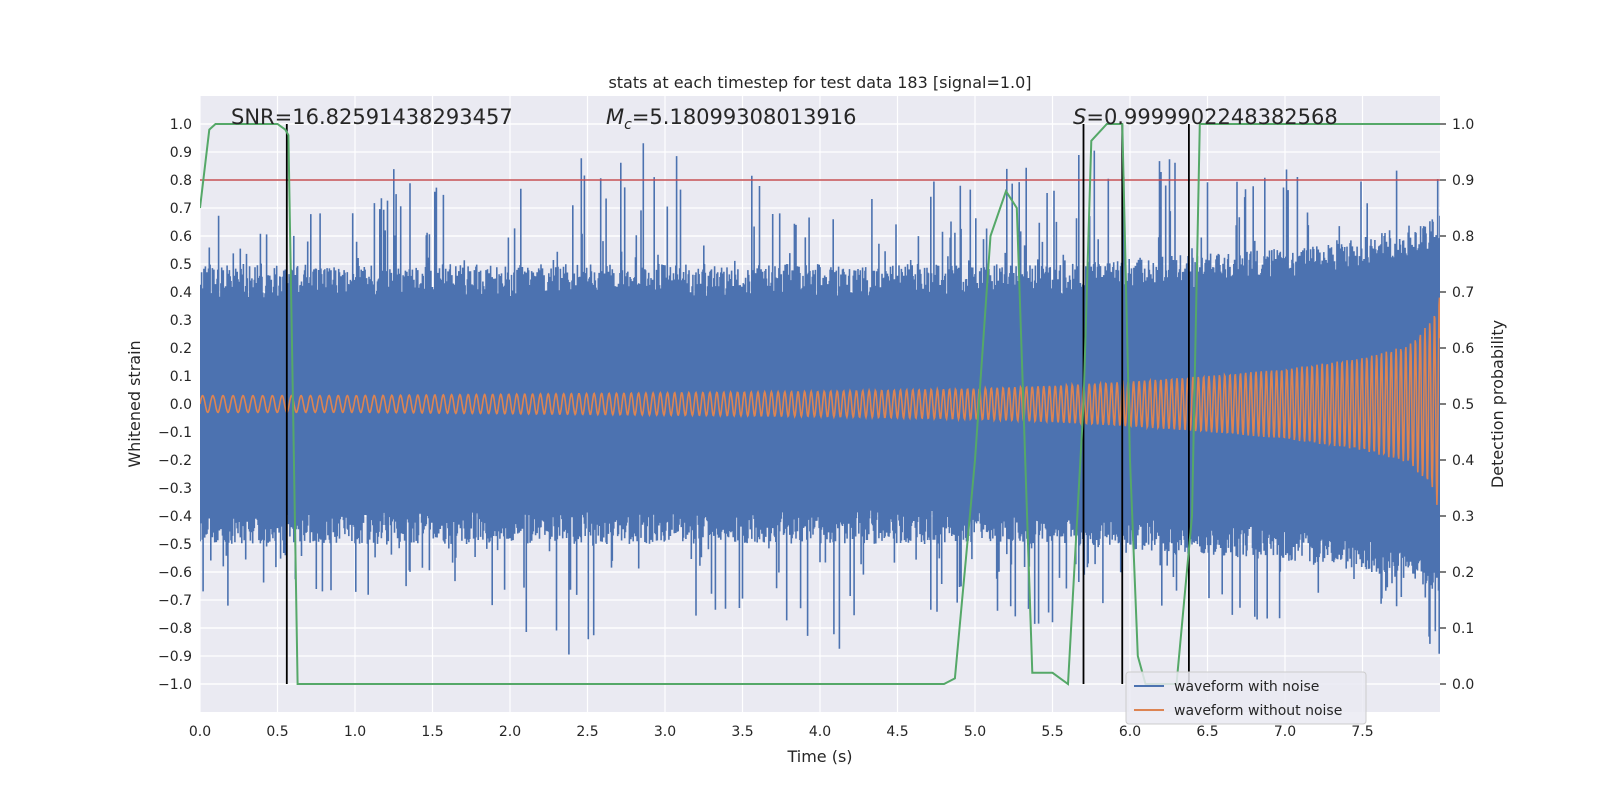  What do you see at coordinates (1463, 573) in the screenshot?
I see `right-y-tick-label: 0.2` at bounding box center [1463, 573].